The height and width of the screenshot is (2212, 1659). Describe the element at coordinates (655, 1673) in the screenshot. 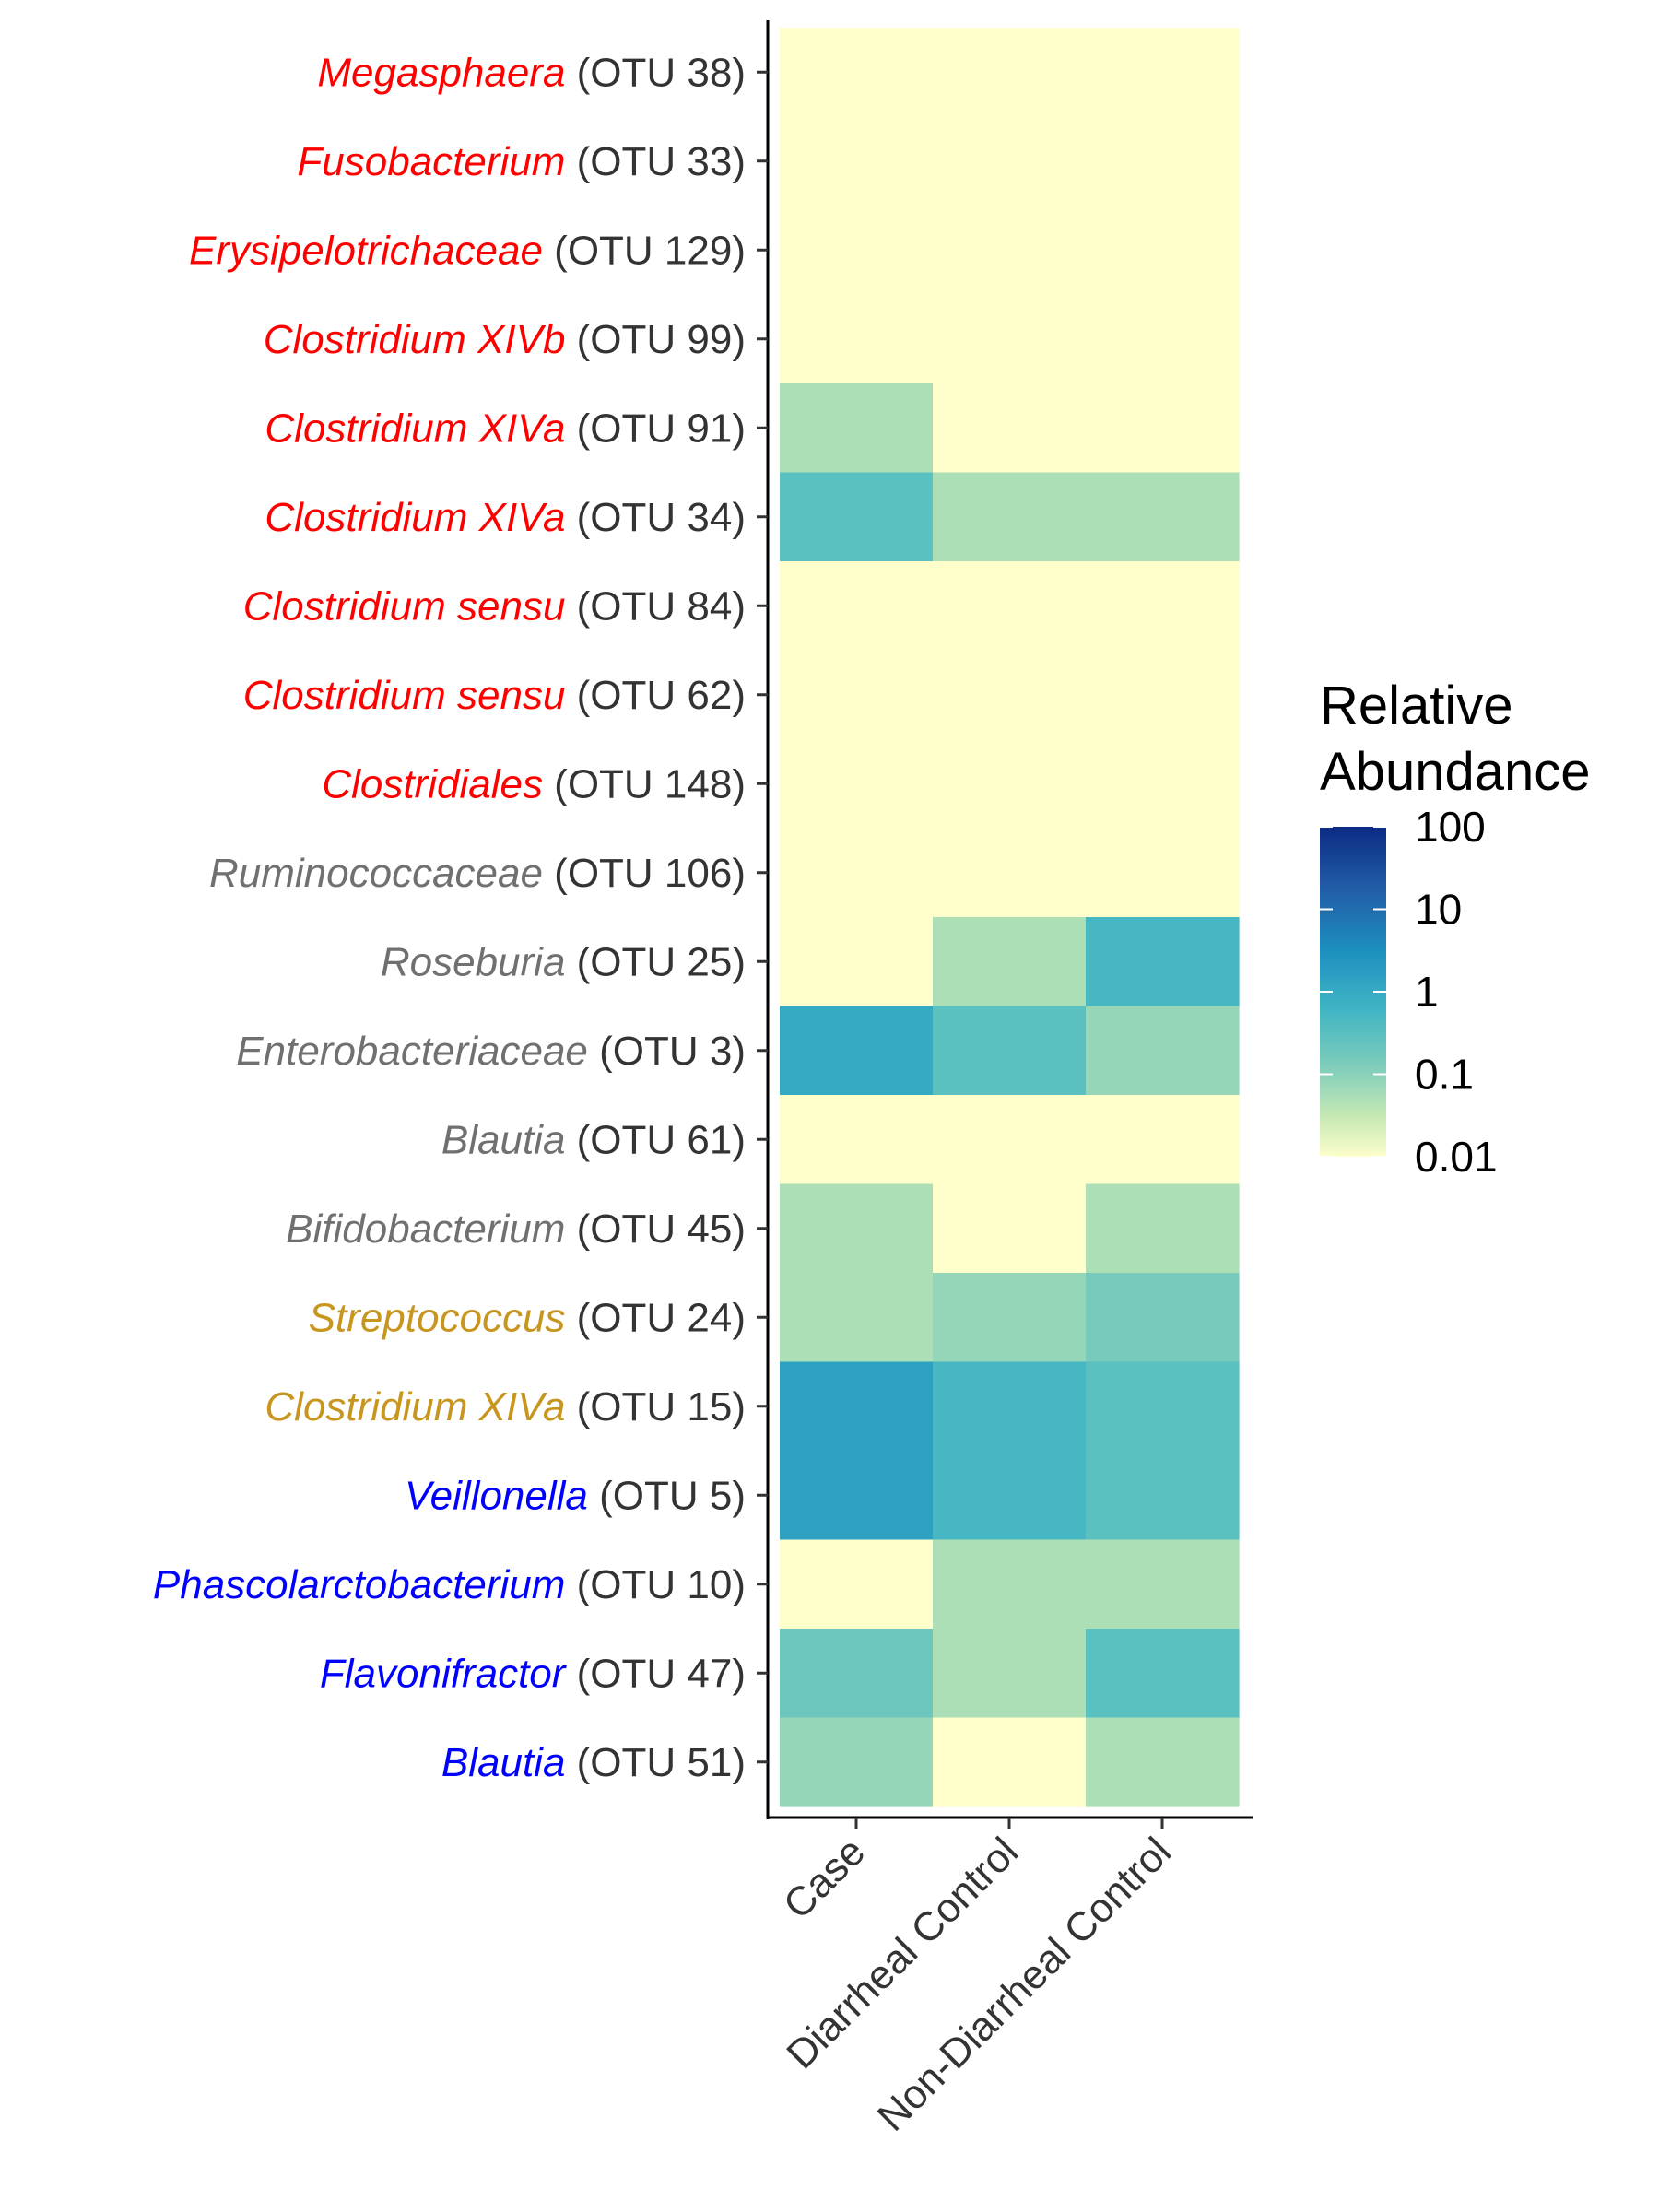

I see `y-tick-otu: (OTU 47)` at that location.